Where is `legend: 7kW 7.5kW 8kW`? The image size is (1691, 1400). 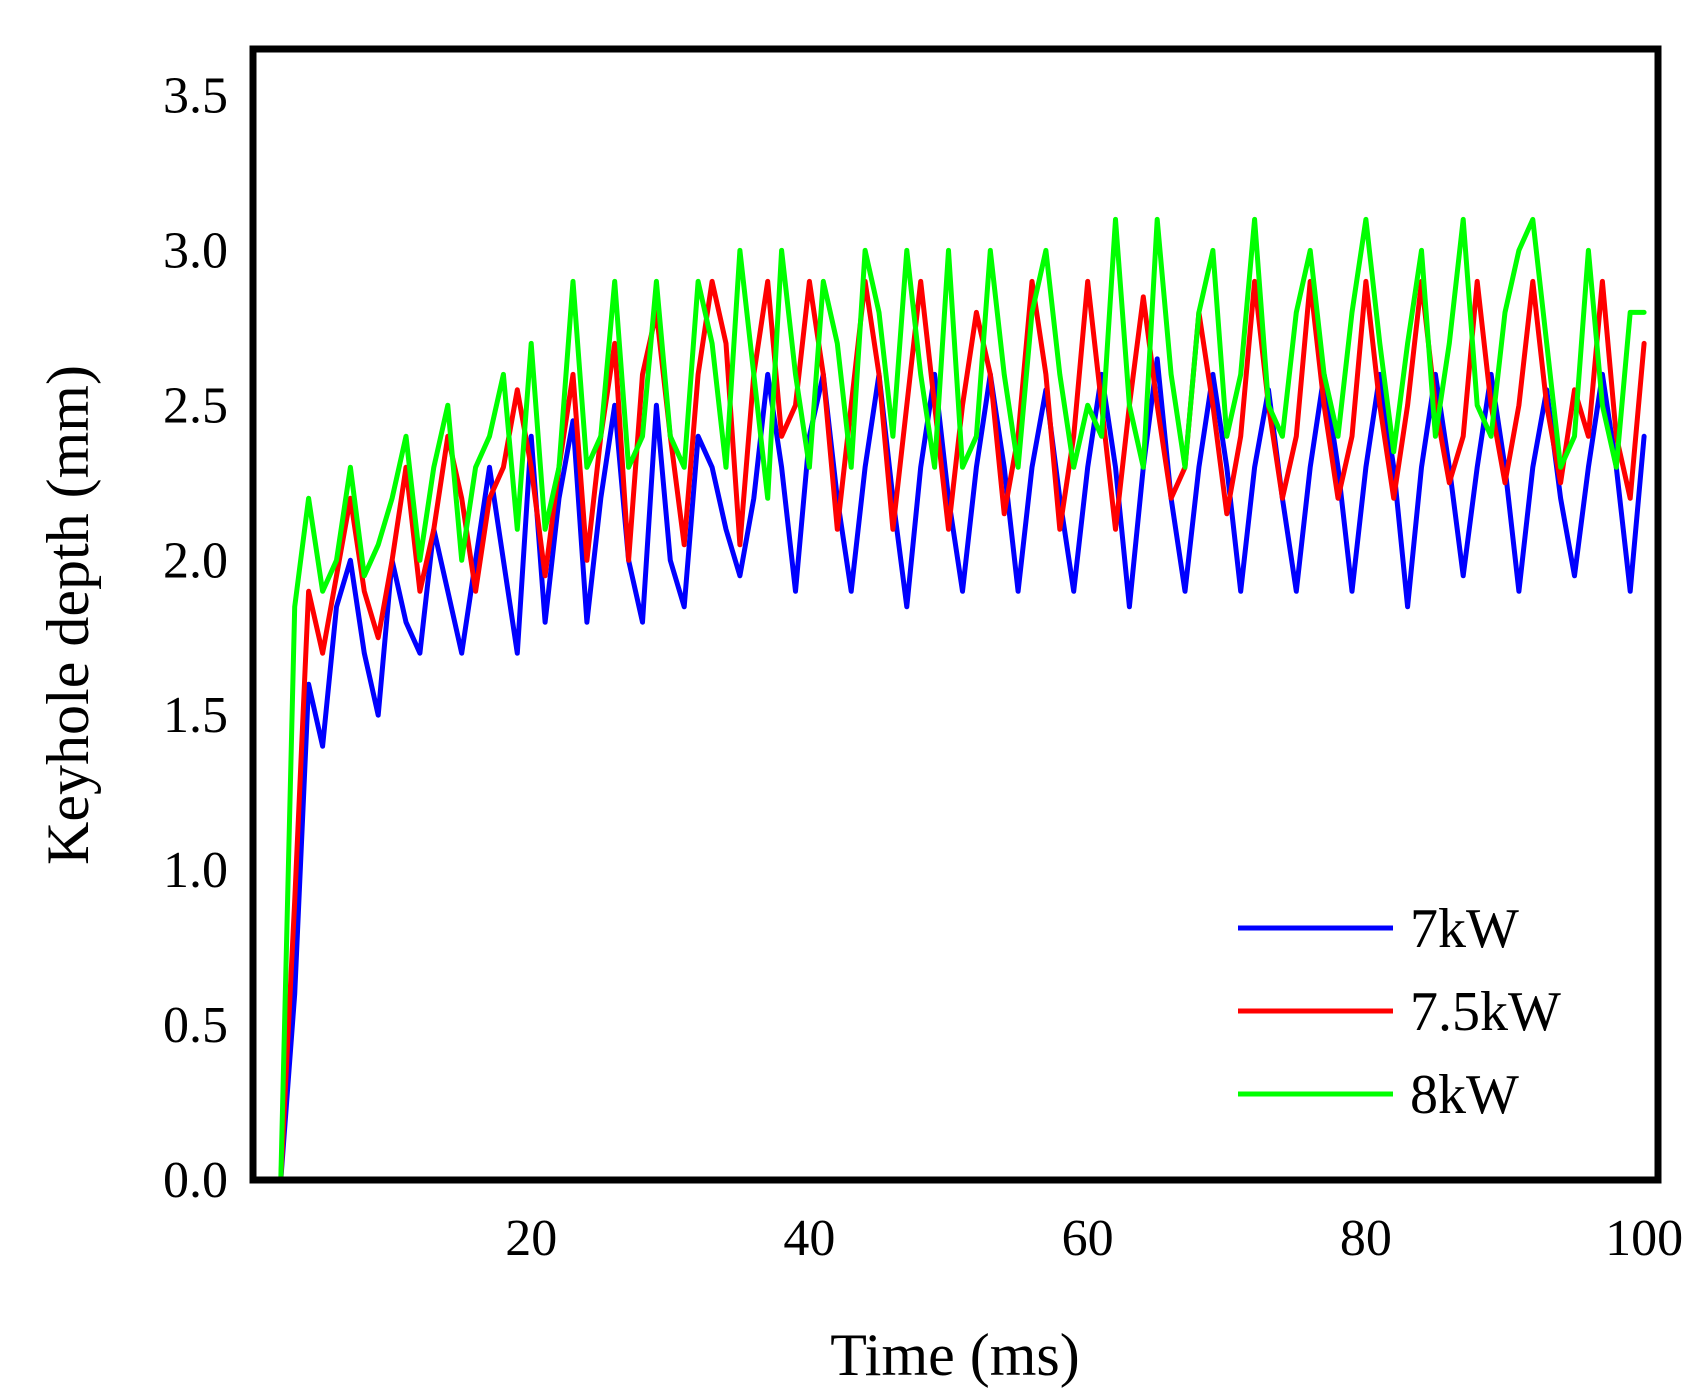 legend: 7kW 7.5kW 8kW is located at coordinates (1399, 1012).